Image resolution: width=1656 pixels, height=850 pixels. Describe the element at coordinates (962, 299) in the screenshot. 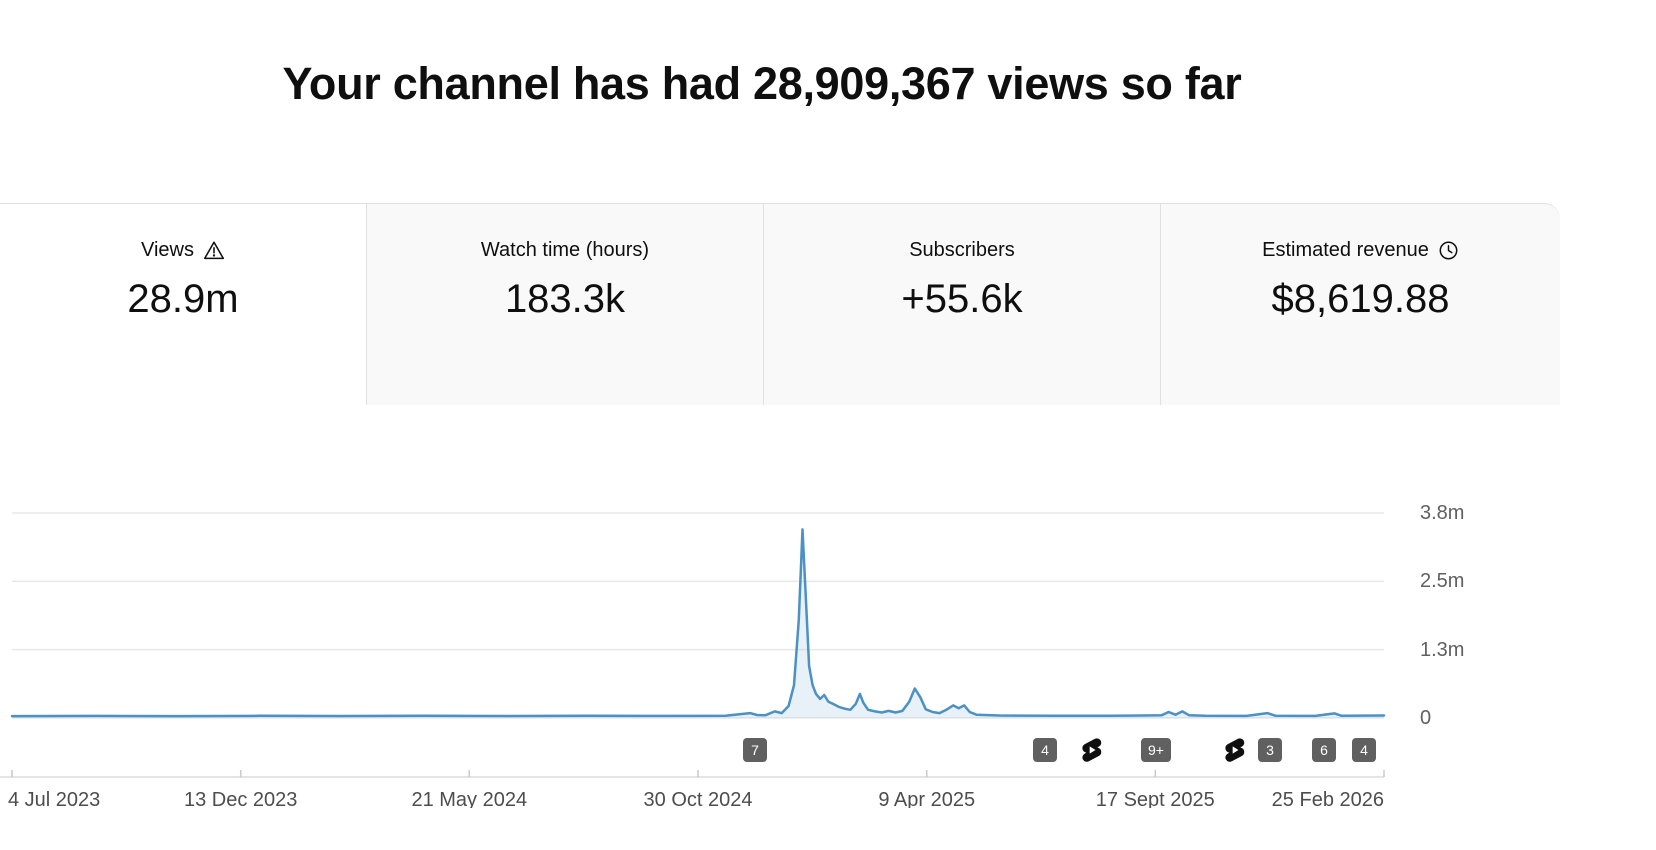

I see `metric-value-subscribers: +55.6k` at that location.